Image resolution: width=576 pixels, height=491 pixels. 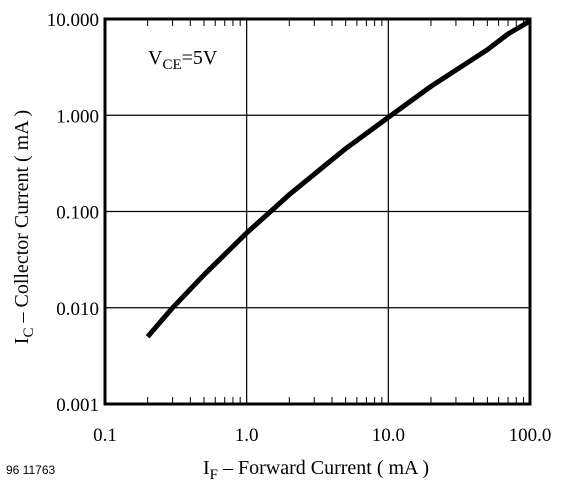 I want to click on xlabel-main: I, so click(x=206, y=468).